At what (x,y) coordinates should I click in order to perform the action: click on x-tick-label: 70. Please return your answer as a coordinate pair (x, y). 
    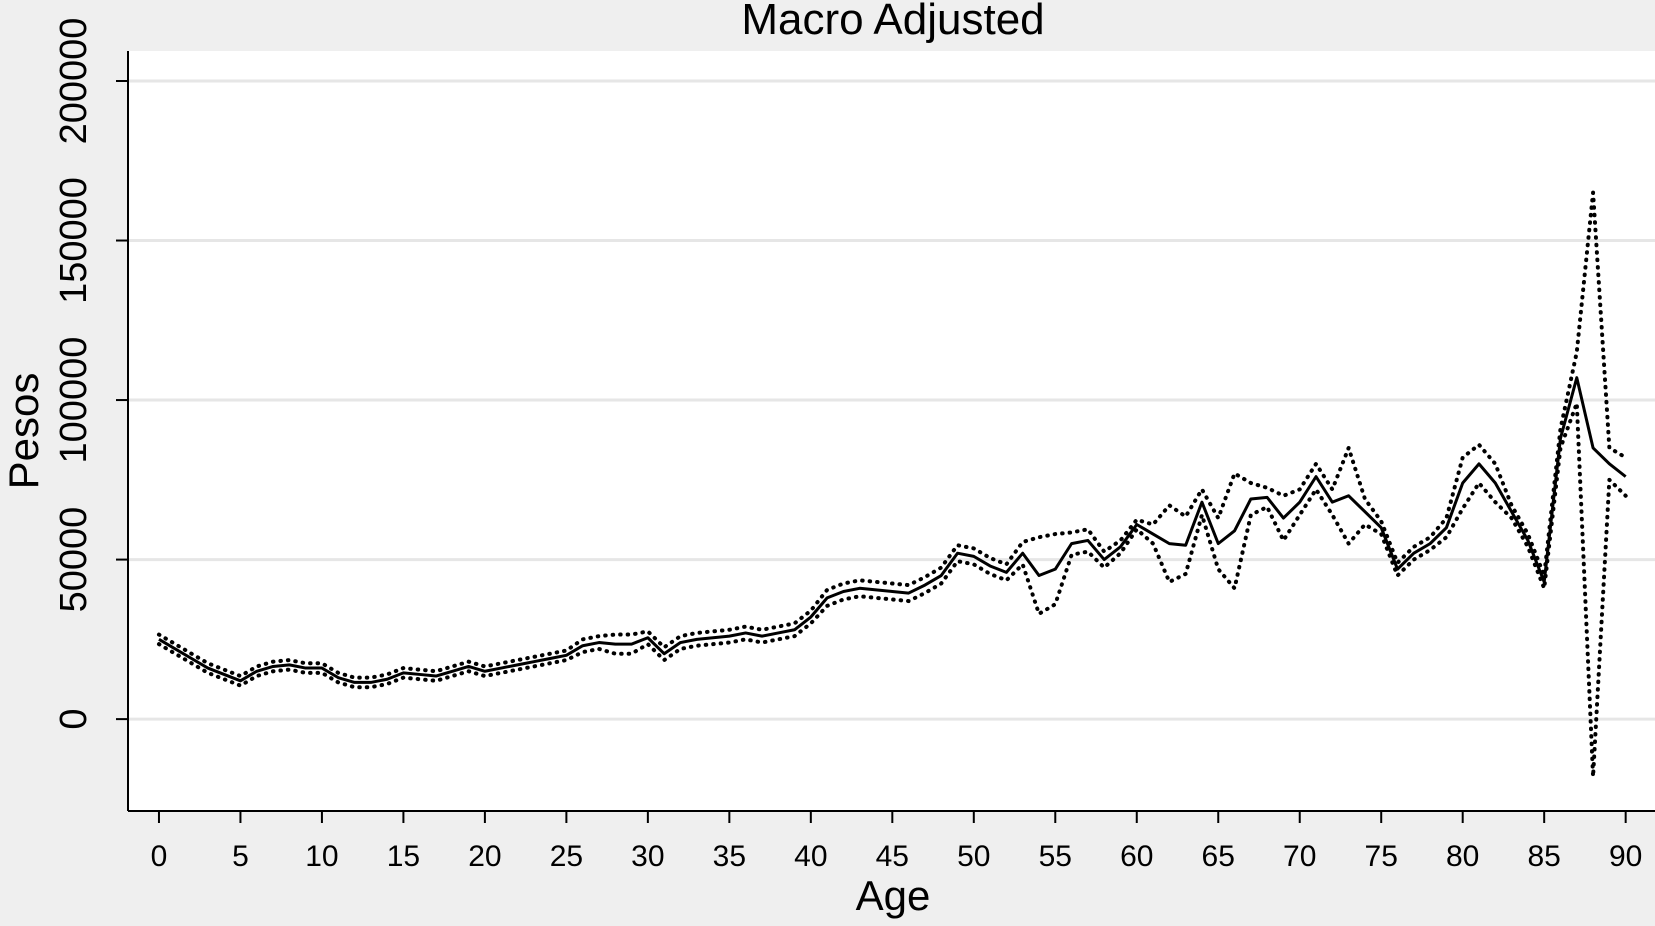
    Looking at the image, I should click on (1299, 856).